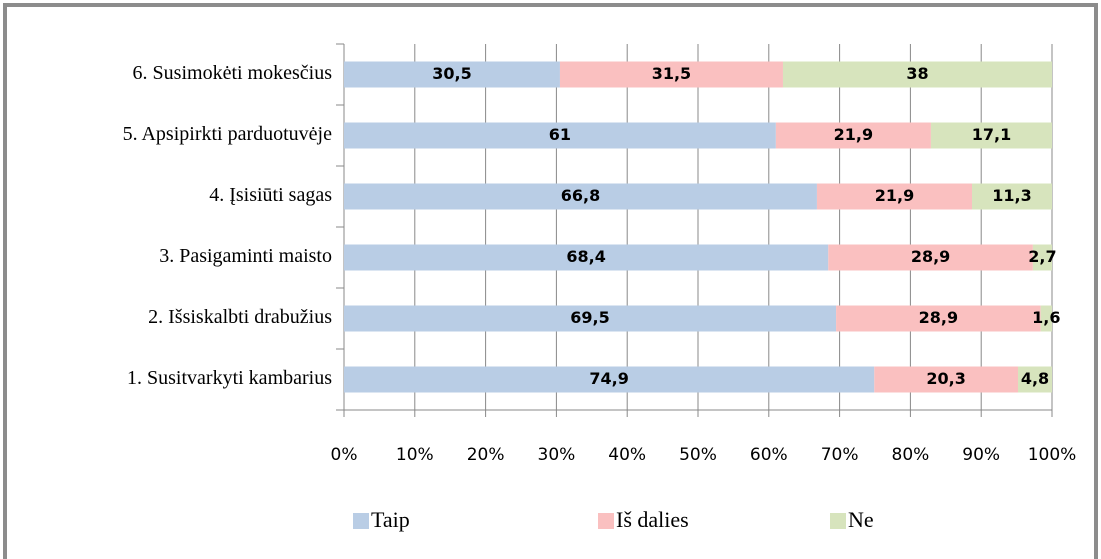 This screenshot has width=1101, height=559. What do you see at coordinates (1052, 455) in the screenshot?
I see `x-tick-label: 100%` at bounding box center [1052, 455].